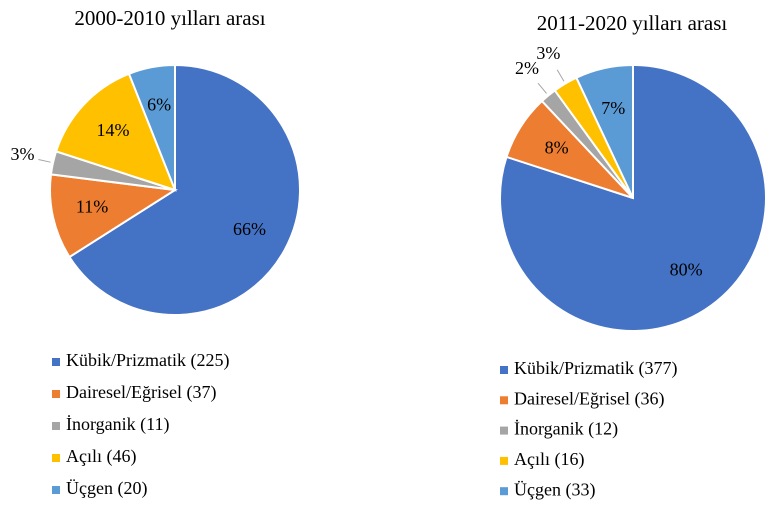 Image resolution: width=768 pixels, height=507 pixels. What do you see at coordinates (527, 68) in the screenshot?
I see `data-label: 2%` at bounding box center [527, 68].